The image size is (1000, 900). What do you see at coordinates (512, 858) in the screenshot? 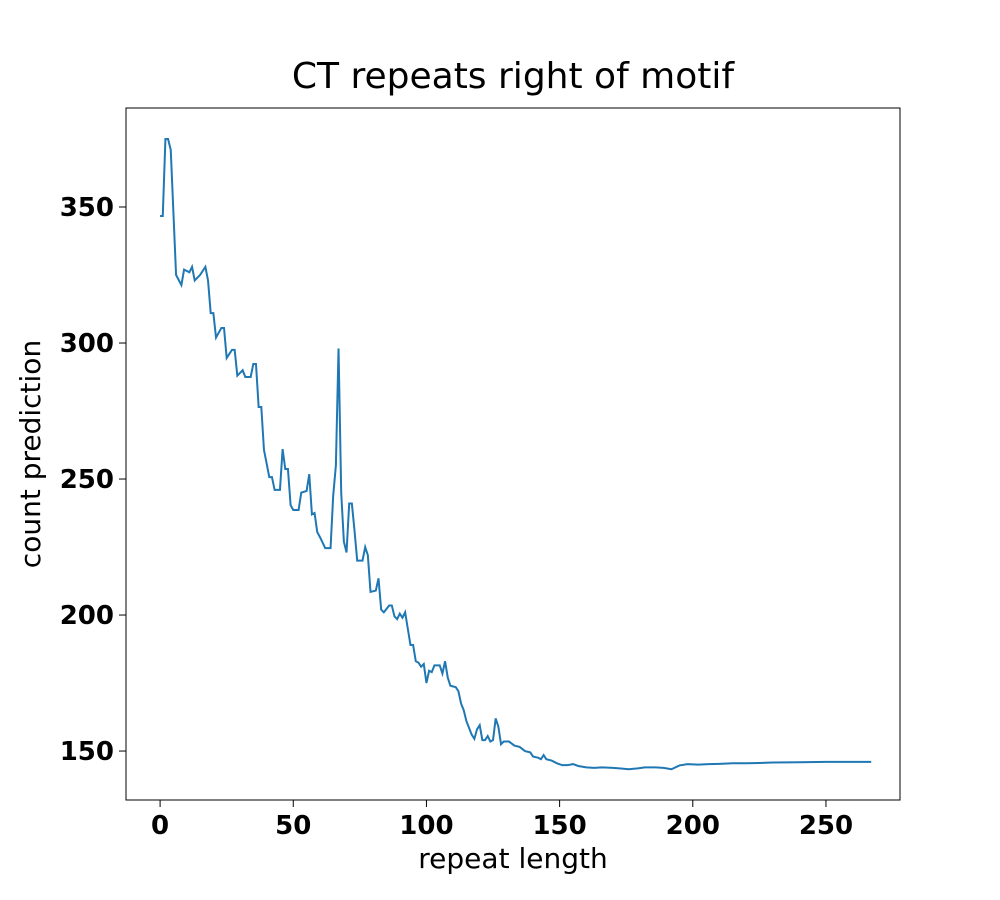
I see `x-axis-label: repeat length` at bounding box center [512, 858].